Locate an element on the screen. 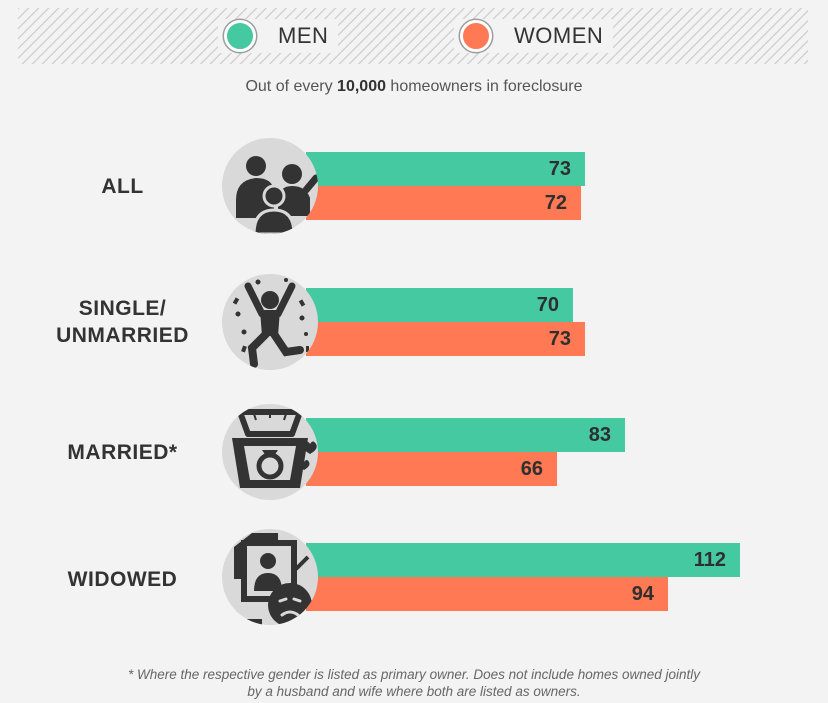 This screenshot has width=828, height=703. bar-value-label: 72 is located at coordinates (555, 202).